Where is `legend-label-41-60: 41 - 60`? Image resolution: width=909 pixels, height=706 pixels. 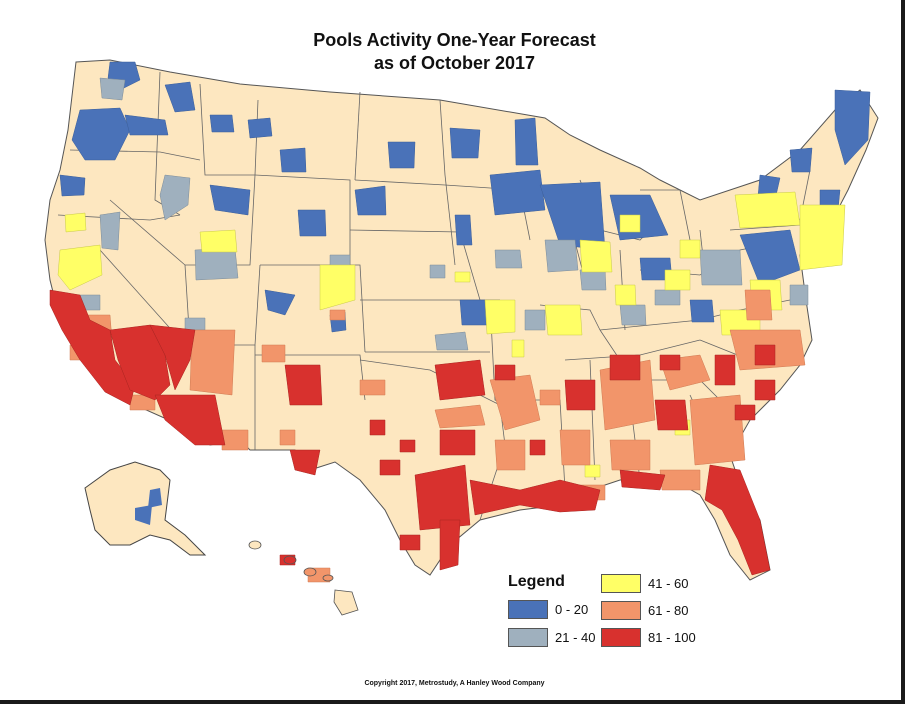 legend-label-41-60: 41 - 60 is located at coordinates (668, 583).